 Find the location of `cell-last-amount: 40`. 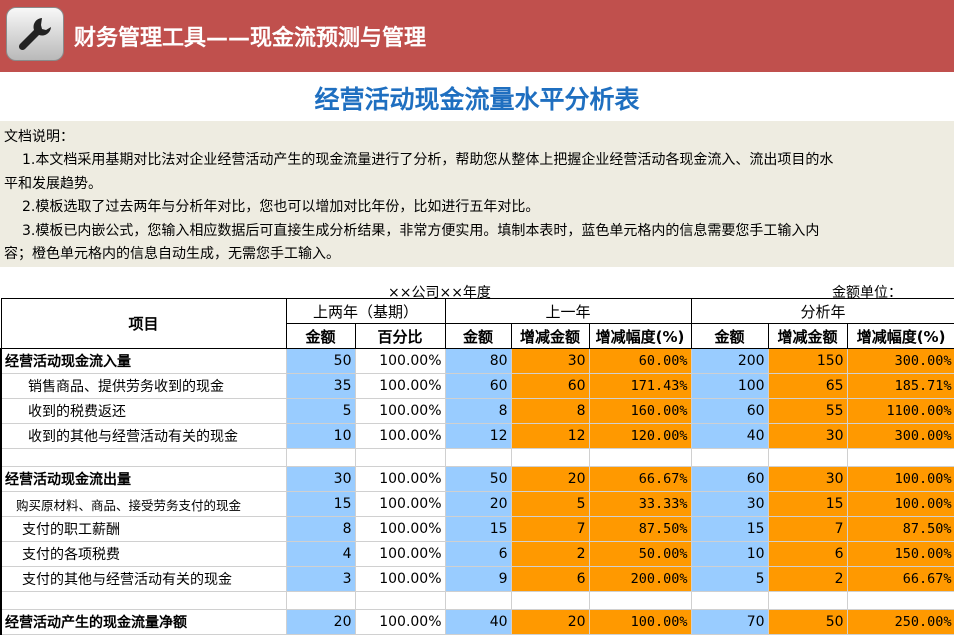

cell-last-amount: 40 is located at coordinates (478, 622).